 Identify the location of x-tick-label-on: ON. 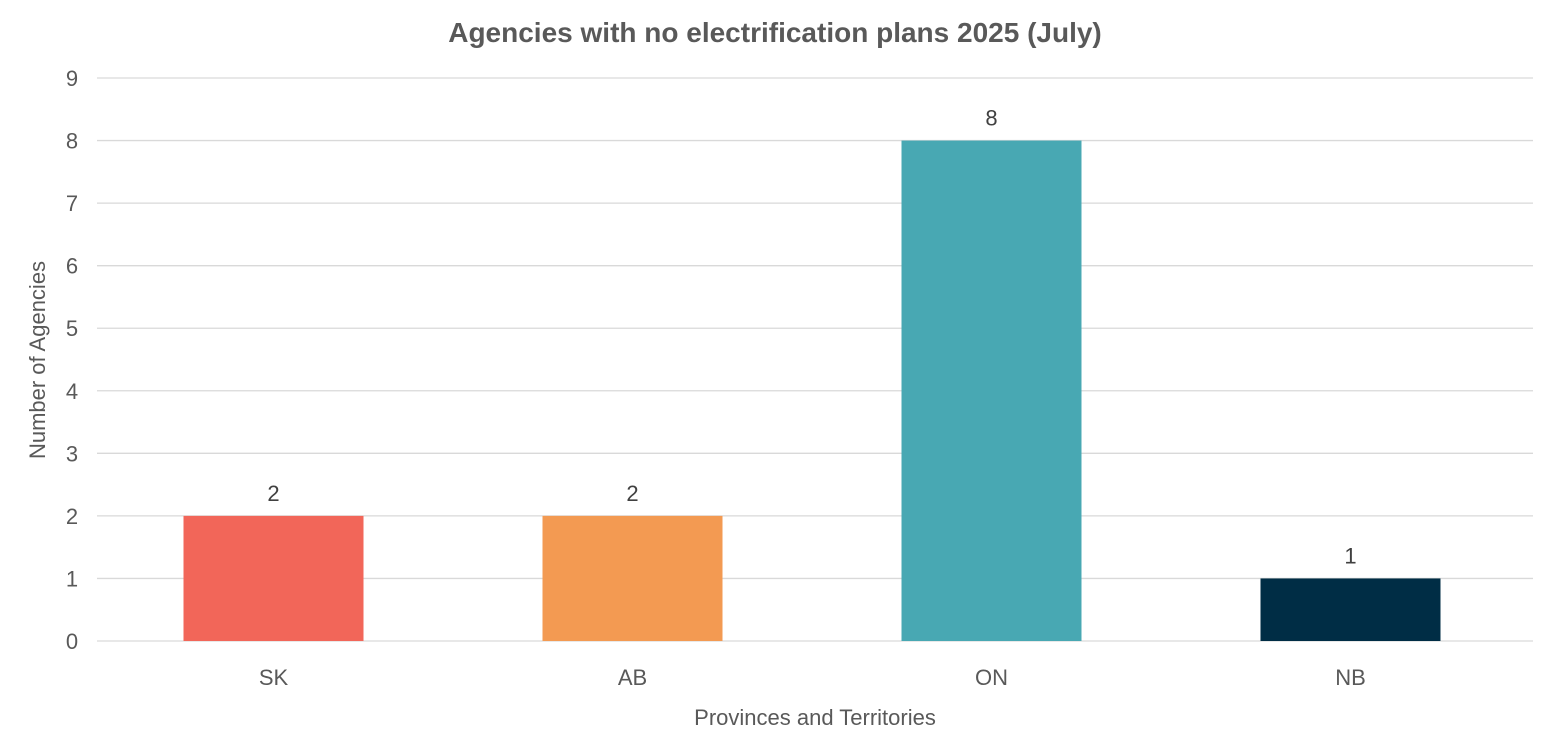
(991, 677).